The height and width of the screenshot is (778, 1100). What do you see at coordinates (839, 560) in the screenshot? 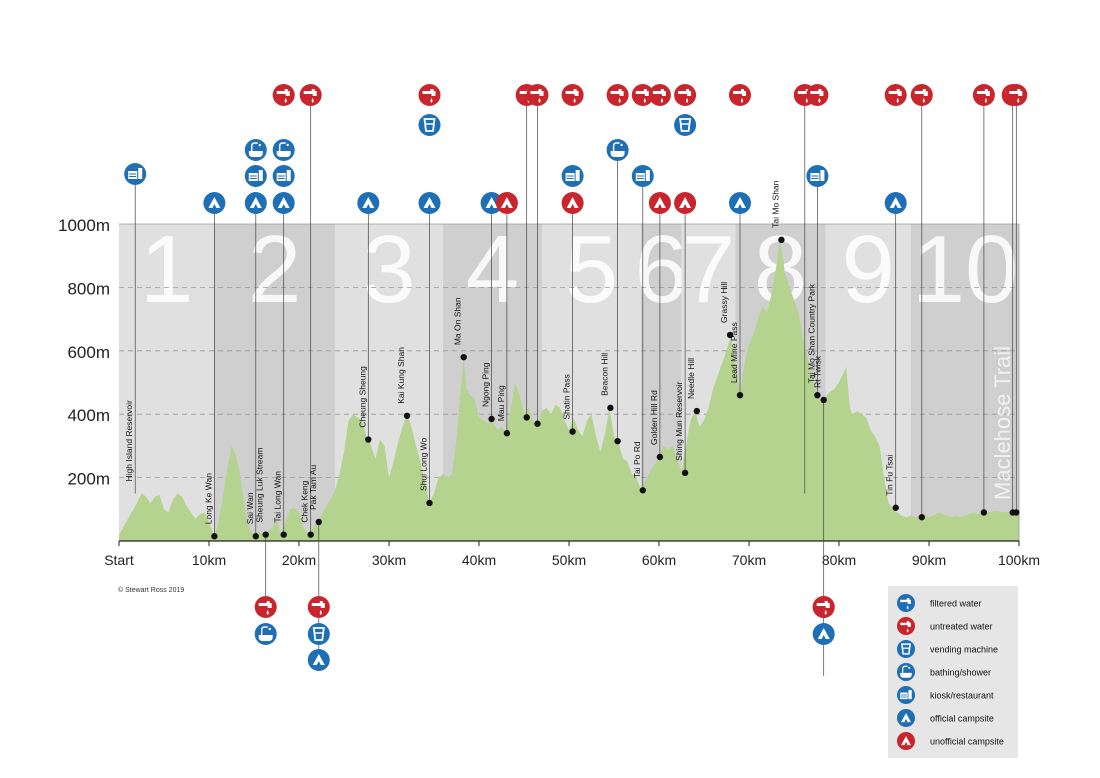
I see `x-tick-label: 80km` at bounding box center [839, 560].